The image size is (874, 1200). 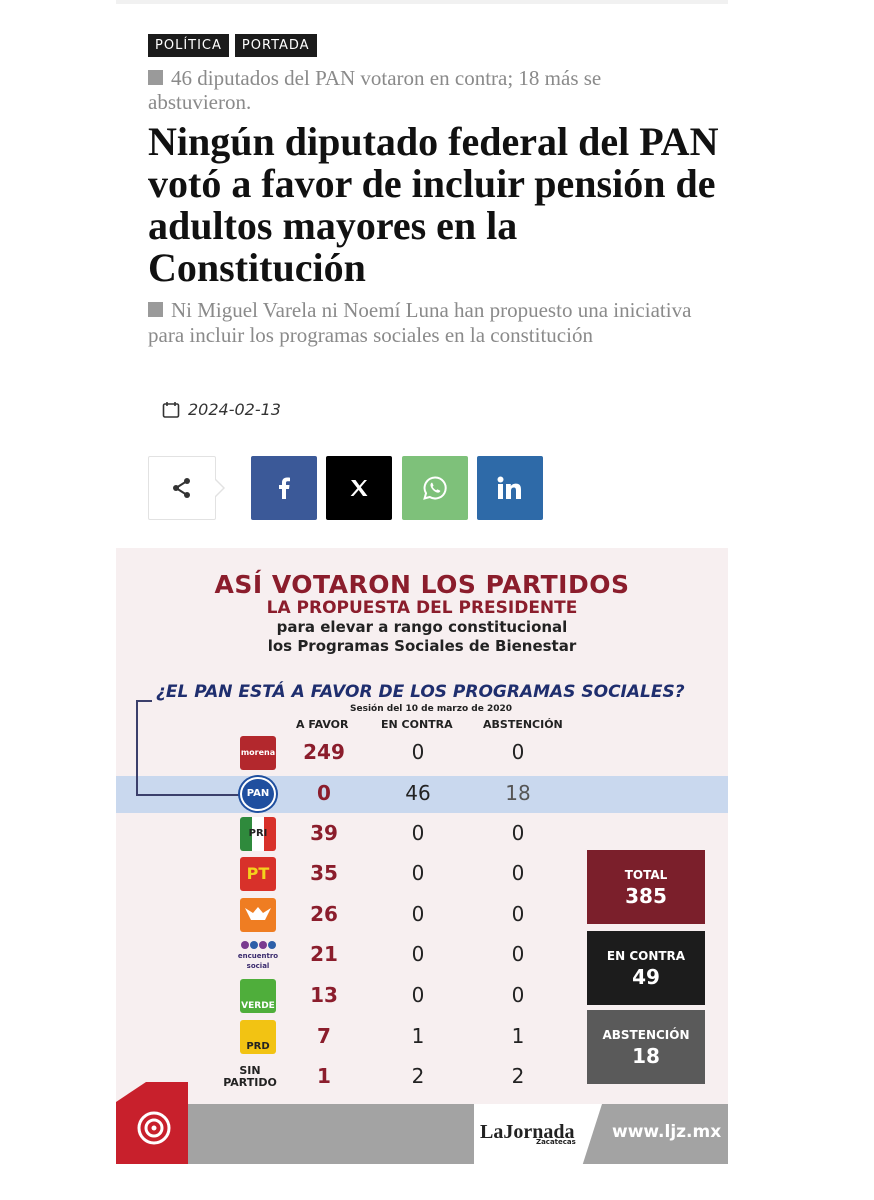 I want to click on contra-total-label: EN CONTRA, so click(x=646, y=956).